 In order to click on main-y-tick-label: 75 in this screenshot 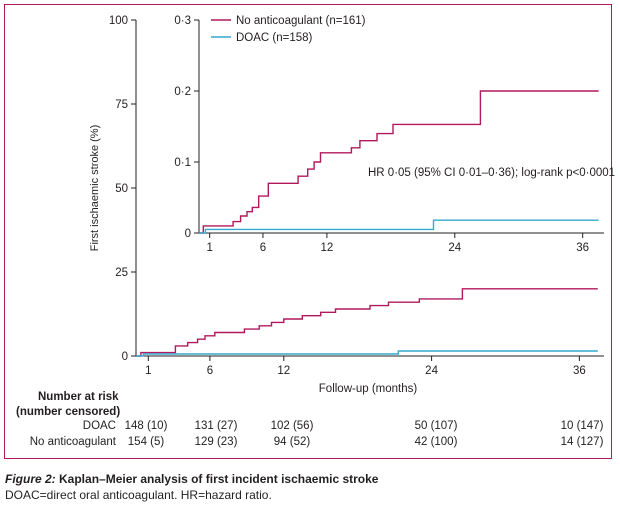, I will do `click(121, 105)`.